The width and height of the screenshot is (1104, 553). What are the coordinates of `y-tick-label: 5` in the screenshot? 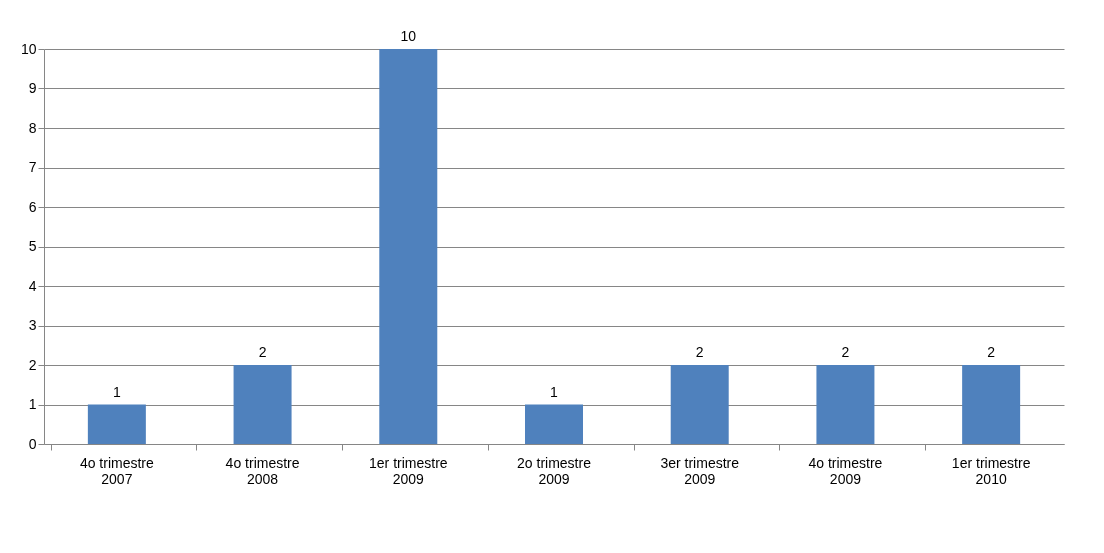 It's located at (32, 246).